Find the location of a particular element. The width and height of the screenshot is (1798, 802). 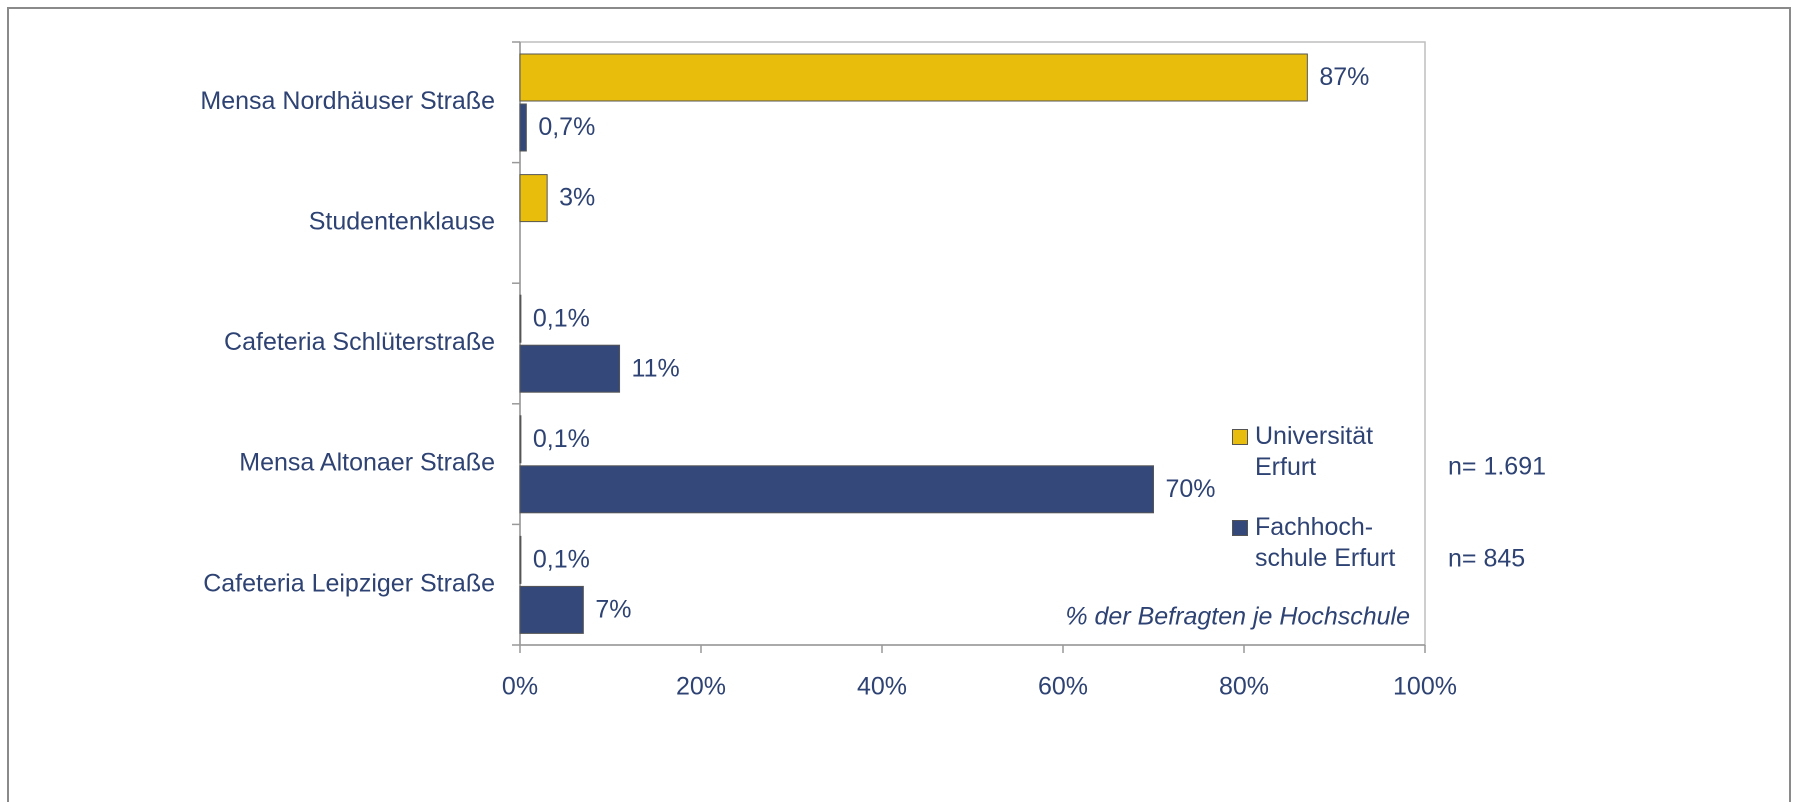

value-label: 0,7% is located at coordinates (566, 127).